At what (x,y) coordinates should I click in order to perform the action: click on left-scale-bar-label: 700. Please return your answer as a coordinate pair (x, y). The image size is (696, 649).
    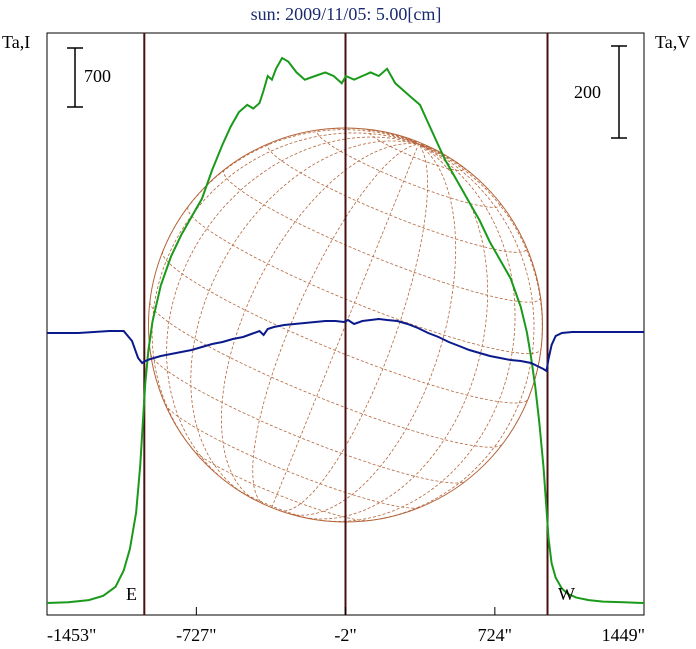
    Looking at the image, I should click on (97, 76).